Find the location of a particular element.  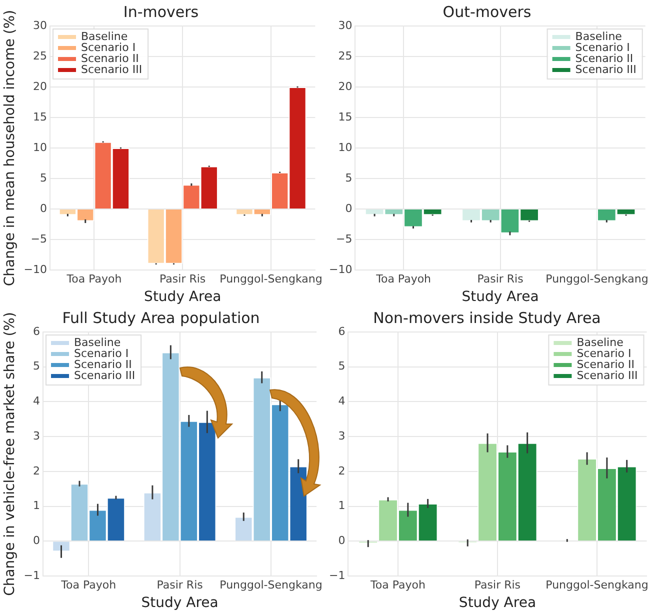

chart-title: Full Study Area population is located at coordinates (161, 317).